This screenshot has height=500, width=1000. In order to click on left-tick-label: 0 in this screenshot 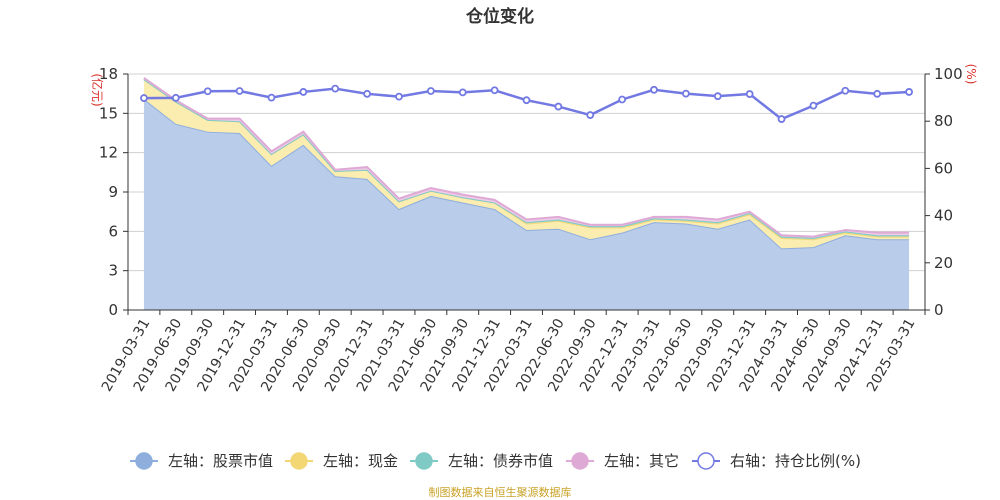, I will do `click(113, 310)`.